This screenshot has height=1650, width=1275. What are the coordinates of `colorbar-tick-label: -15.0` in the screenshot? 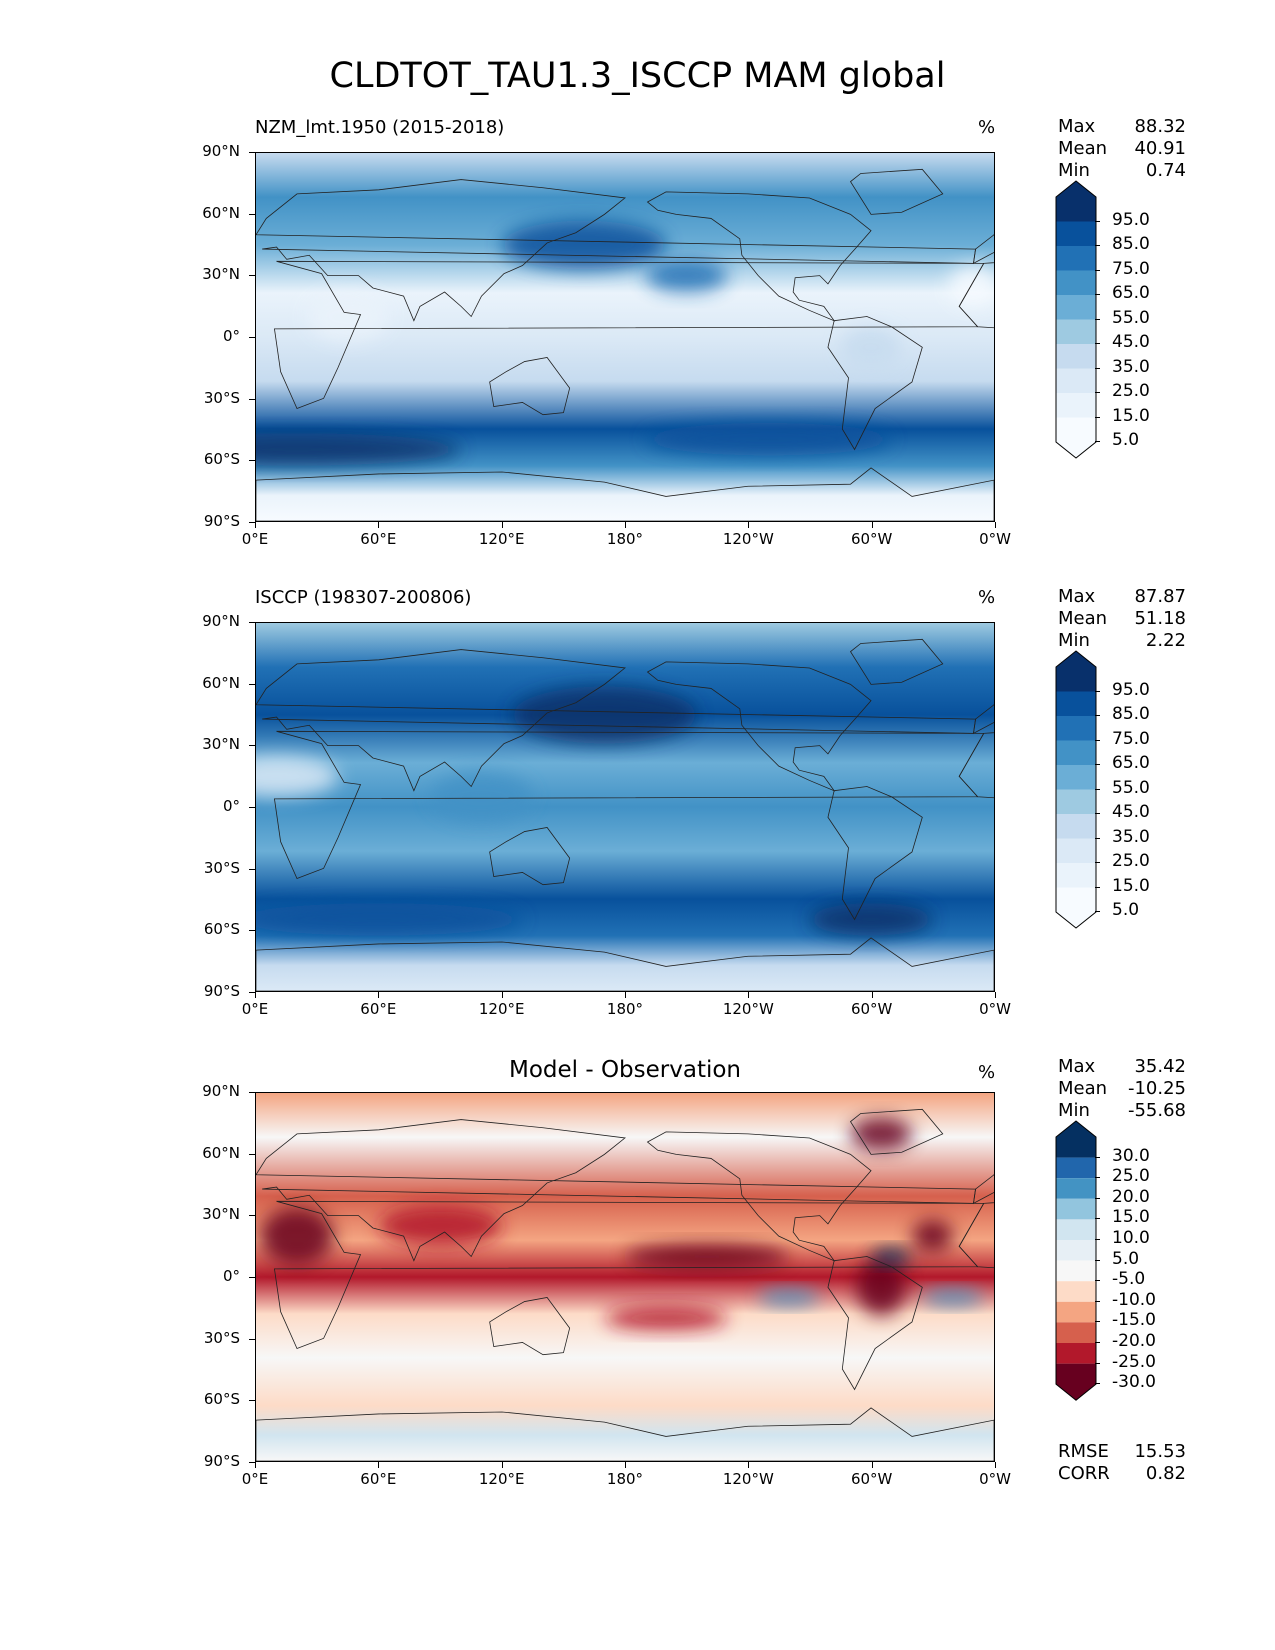 It's located at (1134, 1320).